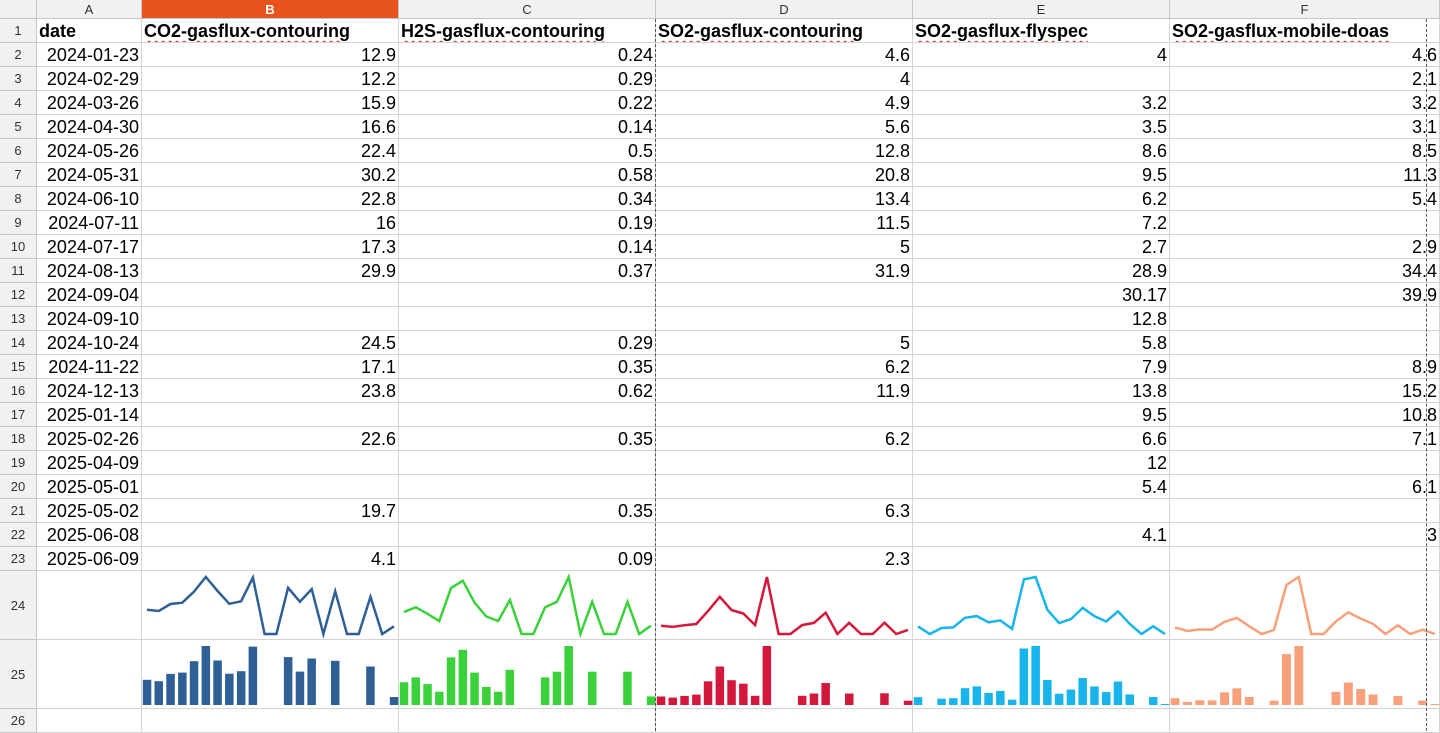 This screenshot has width=1440, height=733. What do you see at coordinates (18, 415) in the screenshot?
I see `row-header: 17` at bounding box center [18, 415].